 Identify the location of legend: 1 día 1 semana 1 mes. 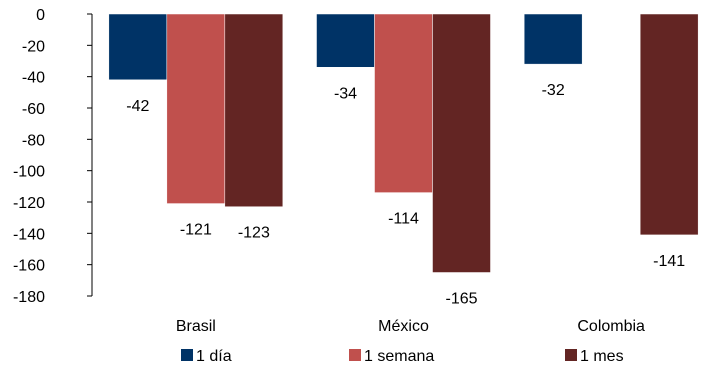
(402, 356).